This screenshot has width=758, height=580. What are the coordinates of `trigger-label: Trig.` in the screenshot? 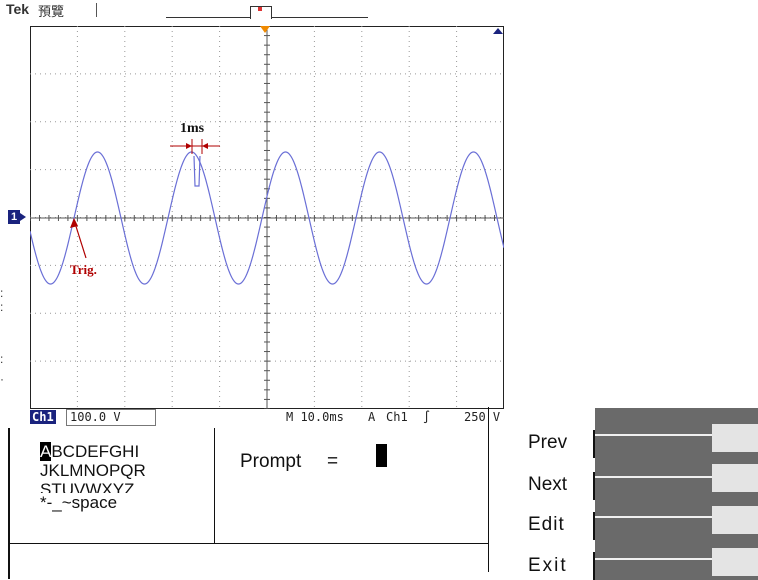 It's located at (83, 269).